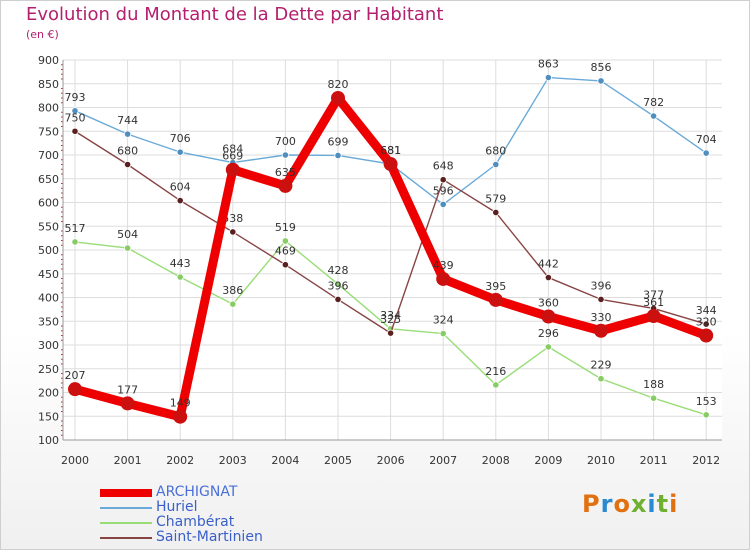  Describe the element at coordinates (495, 371) in the screenshot. I see `data-label-chamberat: 216` at that location.